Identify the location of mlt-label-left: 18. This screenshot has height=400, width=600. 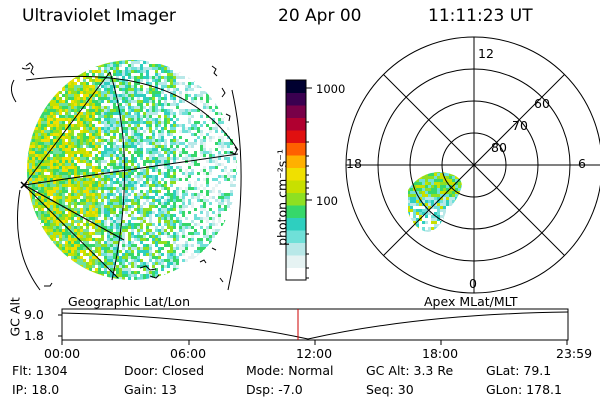
(354, 163).